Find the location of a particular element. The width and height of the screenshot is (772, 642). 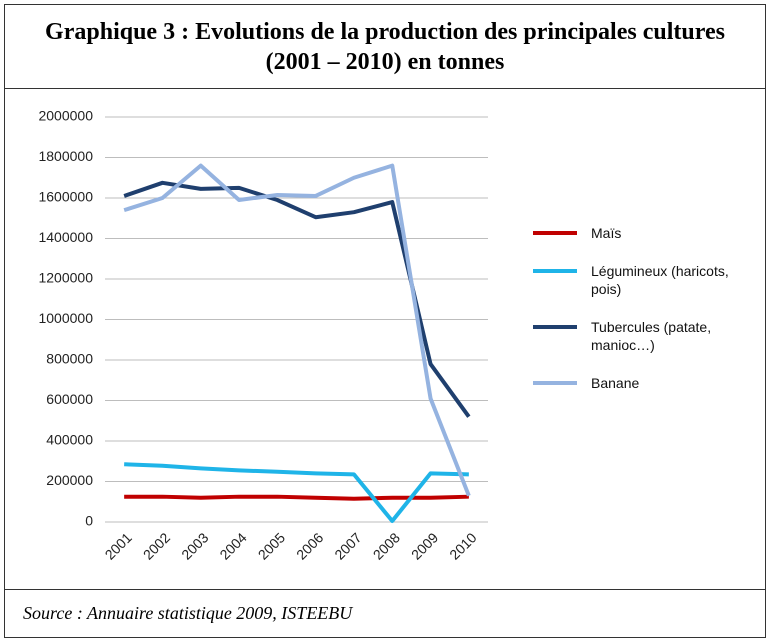

x-tick-label: 2010 is located at coordinates (462, 545).